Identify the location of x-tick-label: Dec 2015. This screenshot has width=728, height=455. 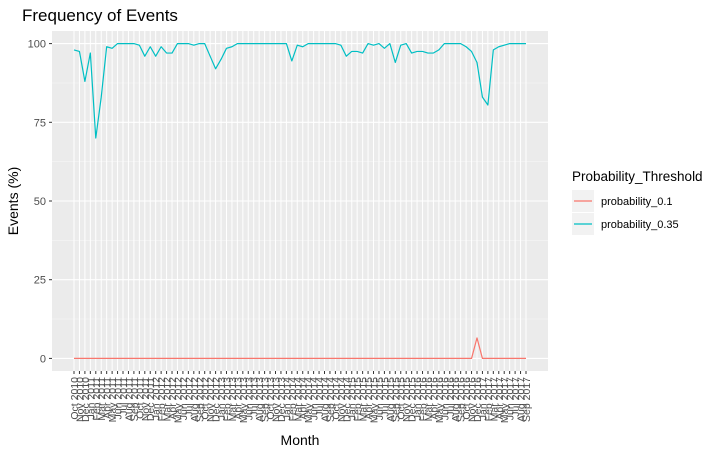
(413, 399).